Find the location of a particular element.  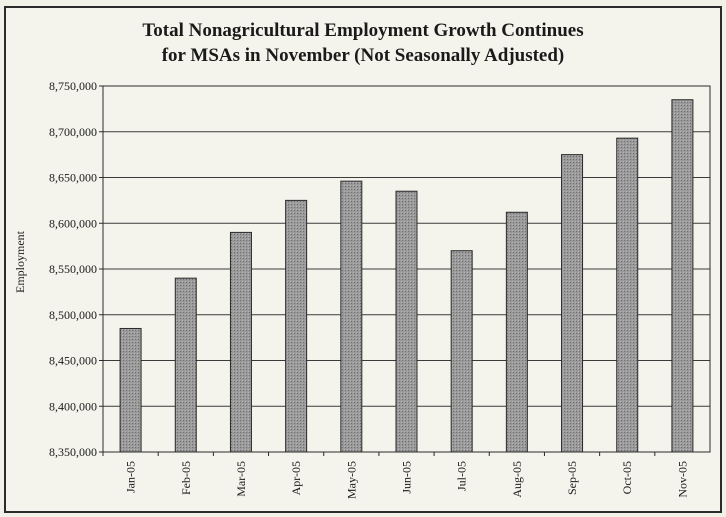

y-tick-label: 8,400,000 is located at coordinates (73, 406).